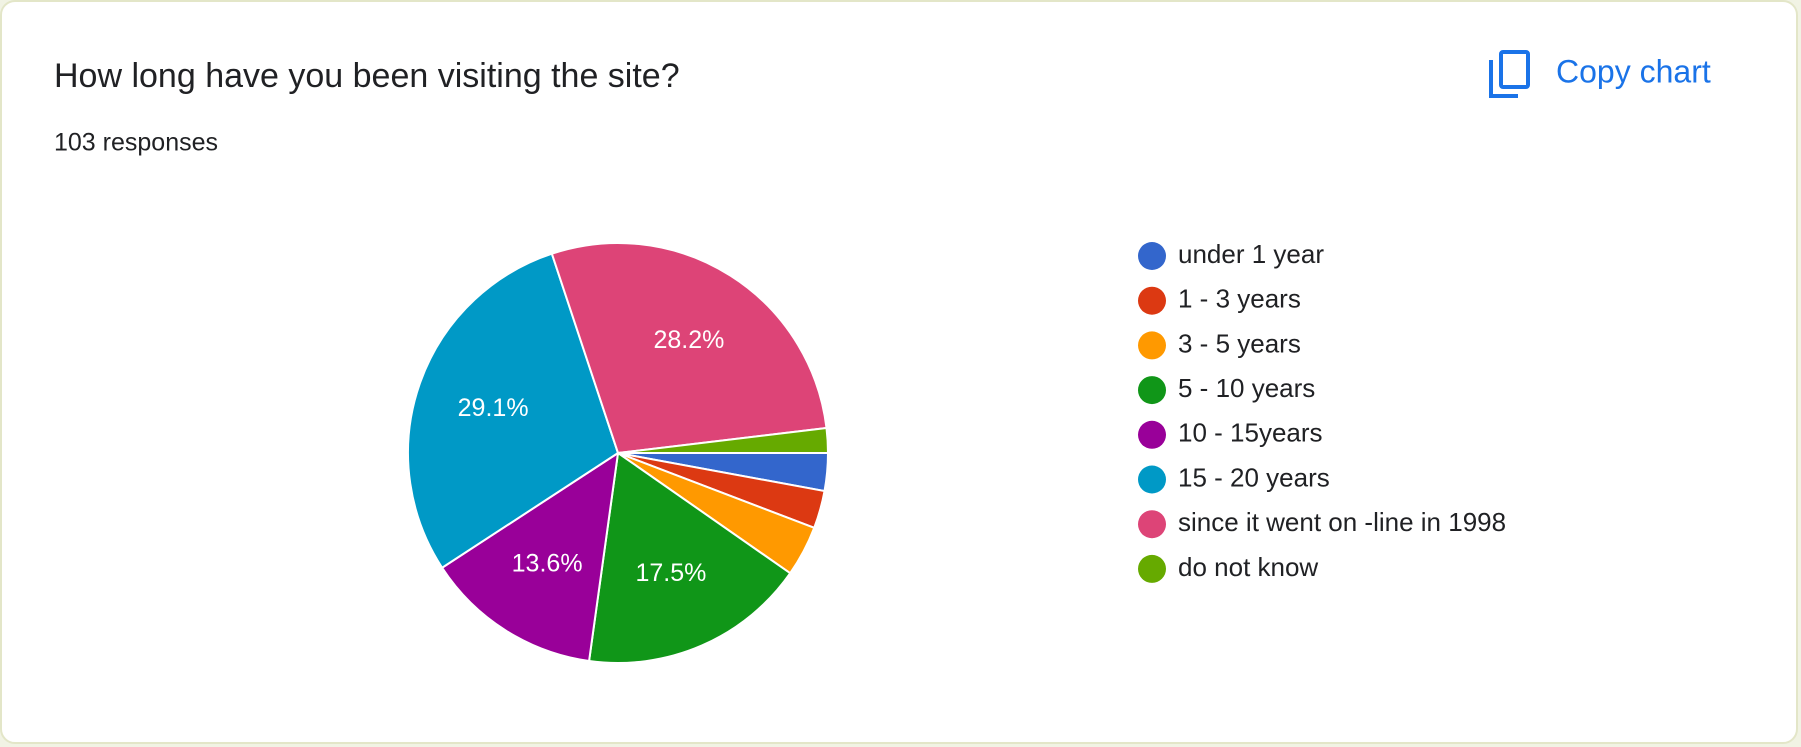  What do you see at coordinates (1251, 254) in the screenshot?
I see `legend-label: under 1 year` at bounding box center [1251, 254].